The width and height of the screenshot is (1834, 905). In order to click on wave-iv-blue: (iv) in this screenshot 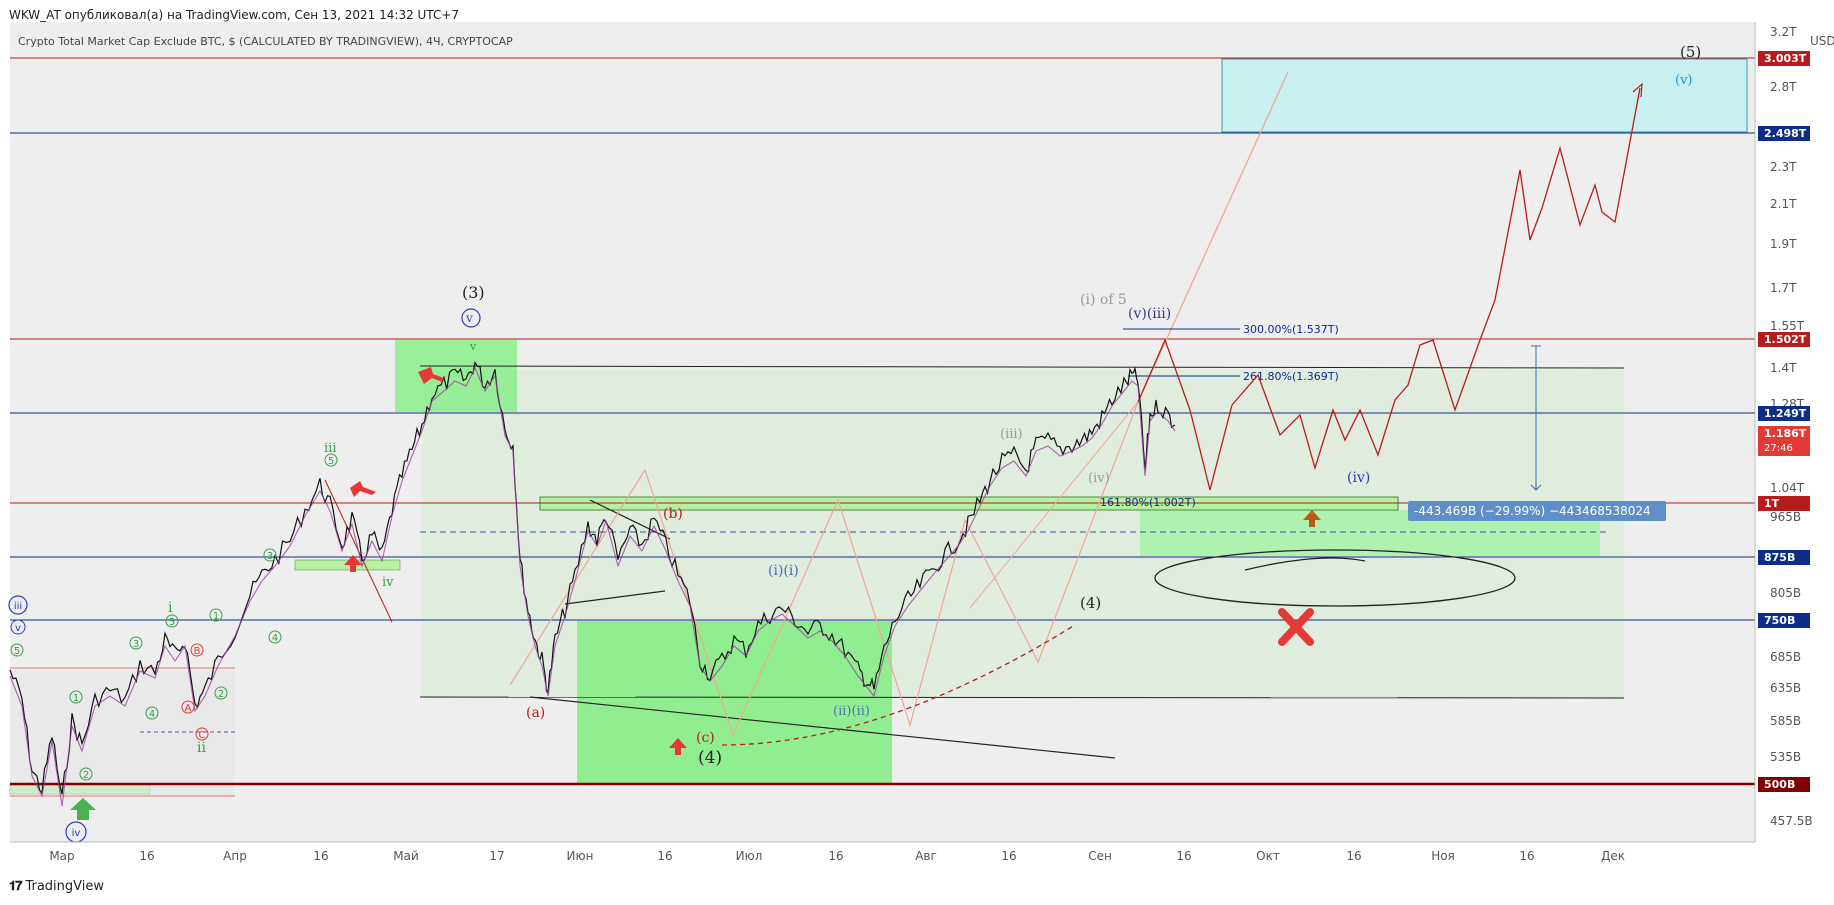, I will do `click(1358, 478)`.